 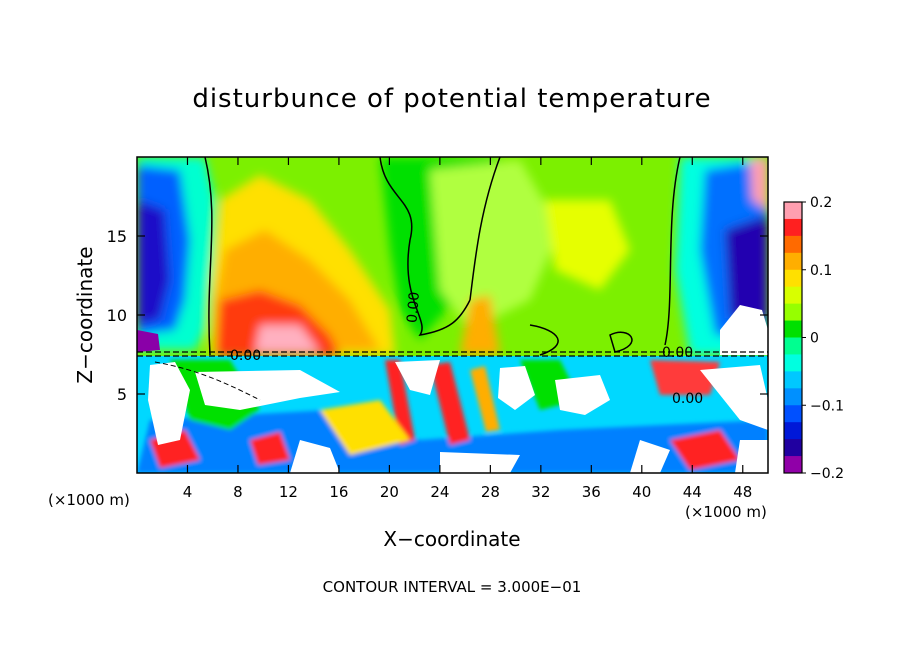 I want to click on x-tick-label: 28, so click(x=490, y=492).